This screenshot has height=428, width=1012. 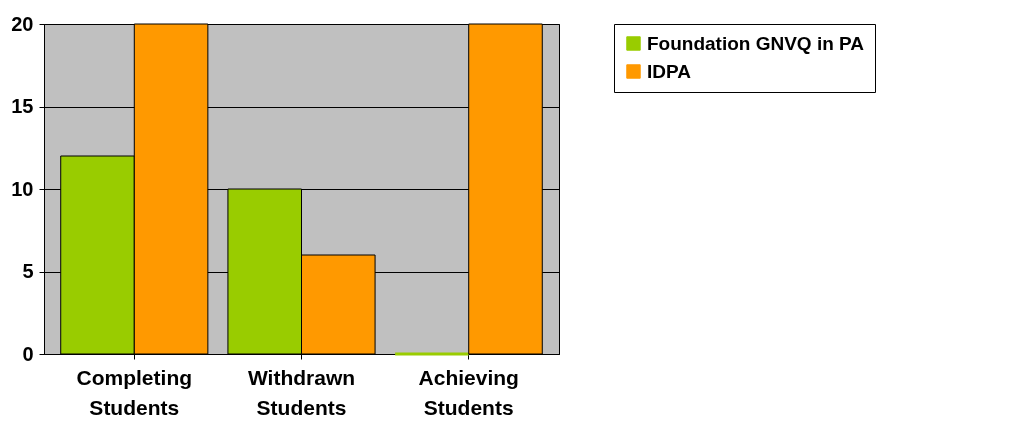 I want to click on y-tick-label: 20, so click(x=22, y=23).